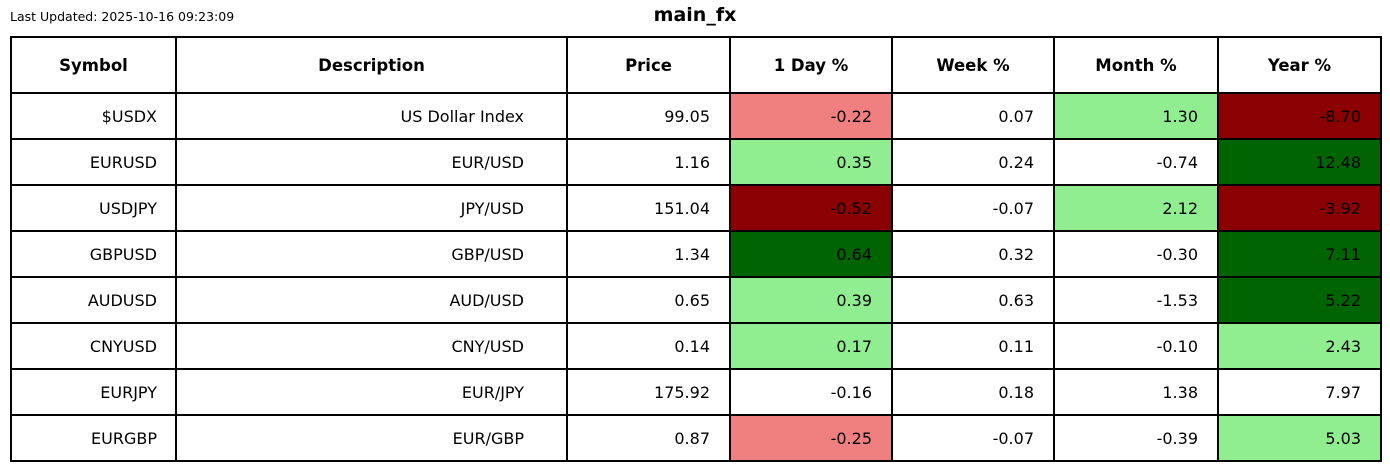  I want to click on cell-month: 1.38, so click(1136, 392).